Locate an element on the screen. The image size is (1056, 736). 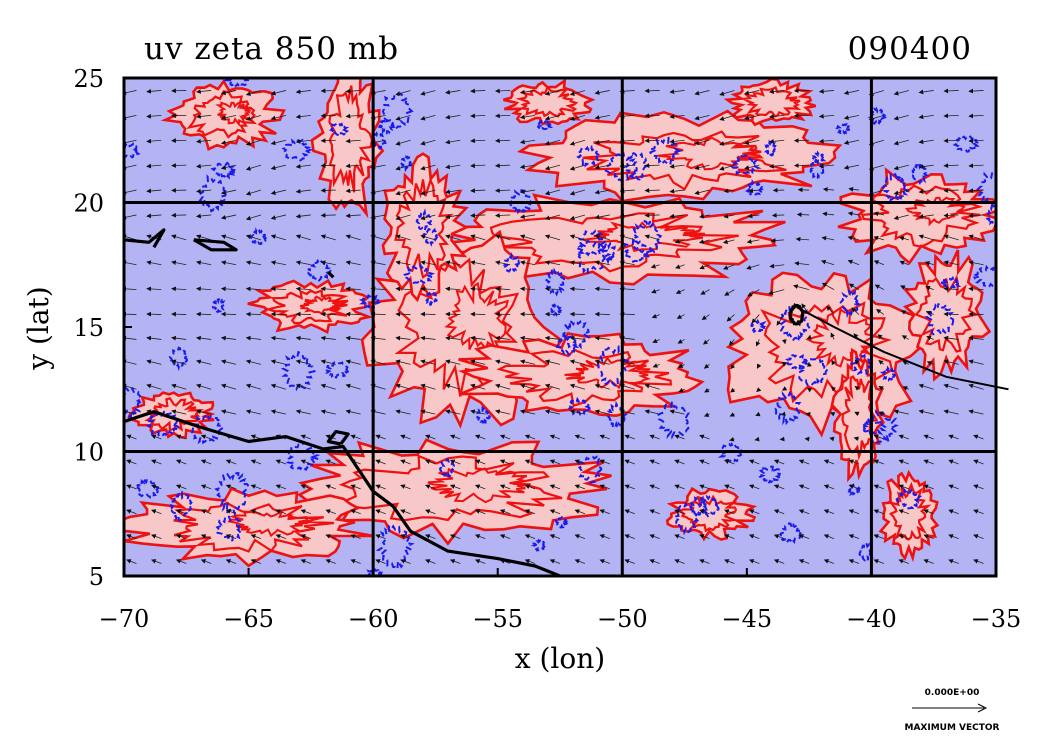
positive-contour-core is located at coordinates (935, 211).